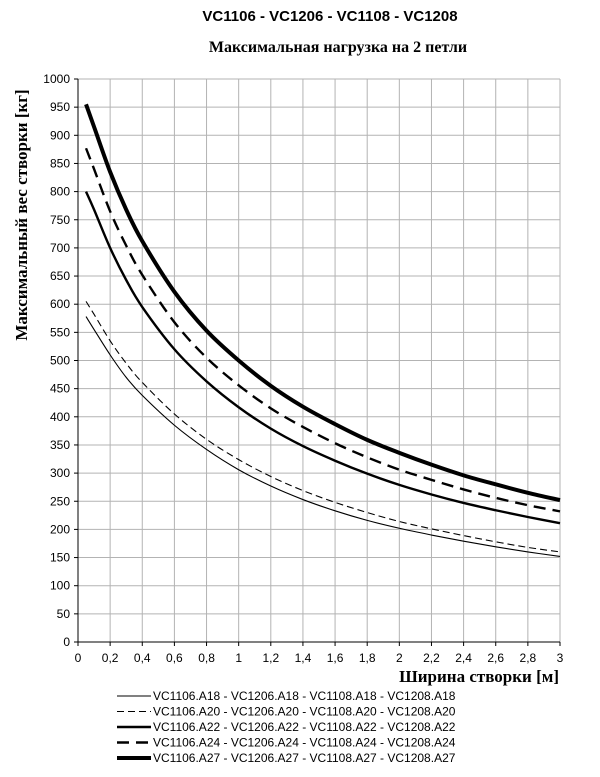 This screenshot has height=777, width=600. I want to click on y-tick-label: 850, so click(60, 163).